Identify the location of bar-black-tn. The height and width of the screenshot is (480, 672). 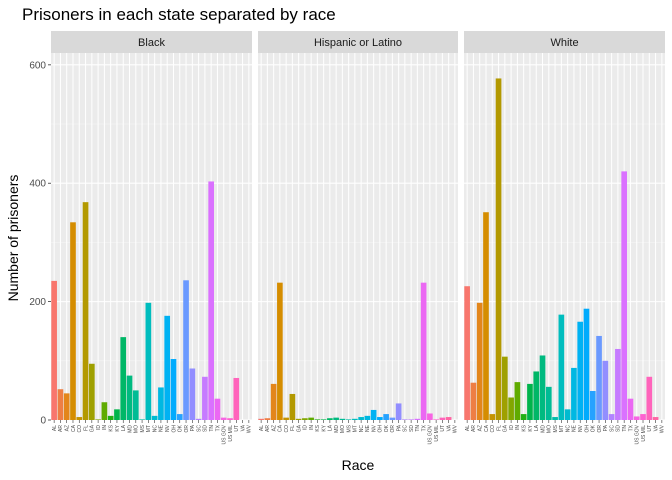
(211, 300).